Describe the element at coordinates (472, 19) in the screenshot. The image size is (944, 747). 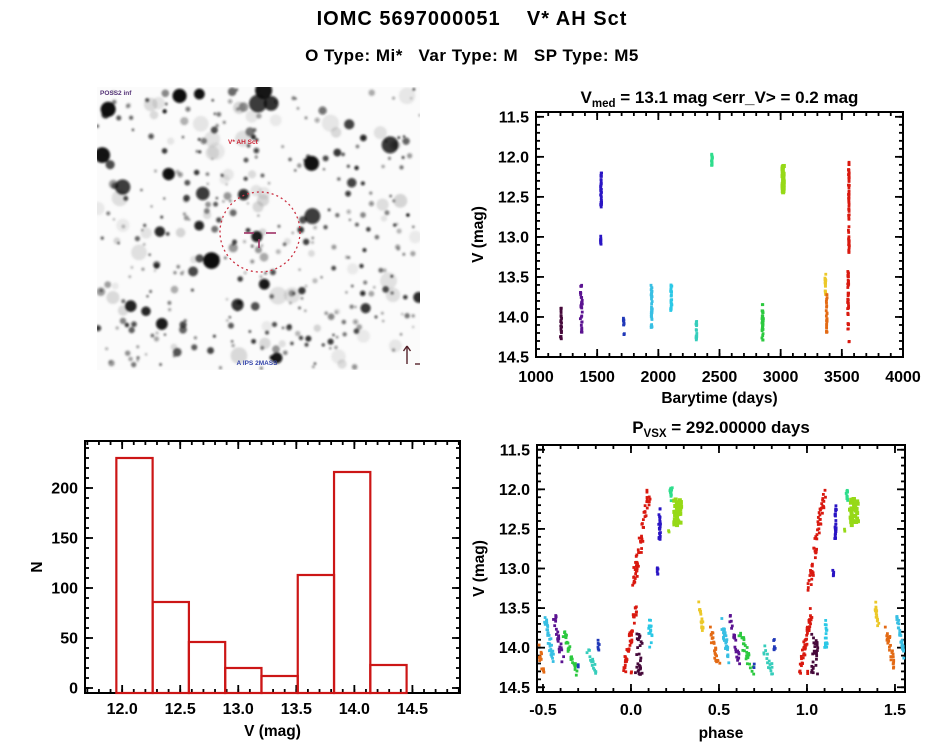
I see `page-title: IOMC 5697000051 V* AH Sct` at that location.